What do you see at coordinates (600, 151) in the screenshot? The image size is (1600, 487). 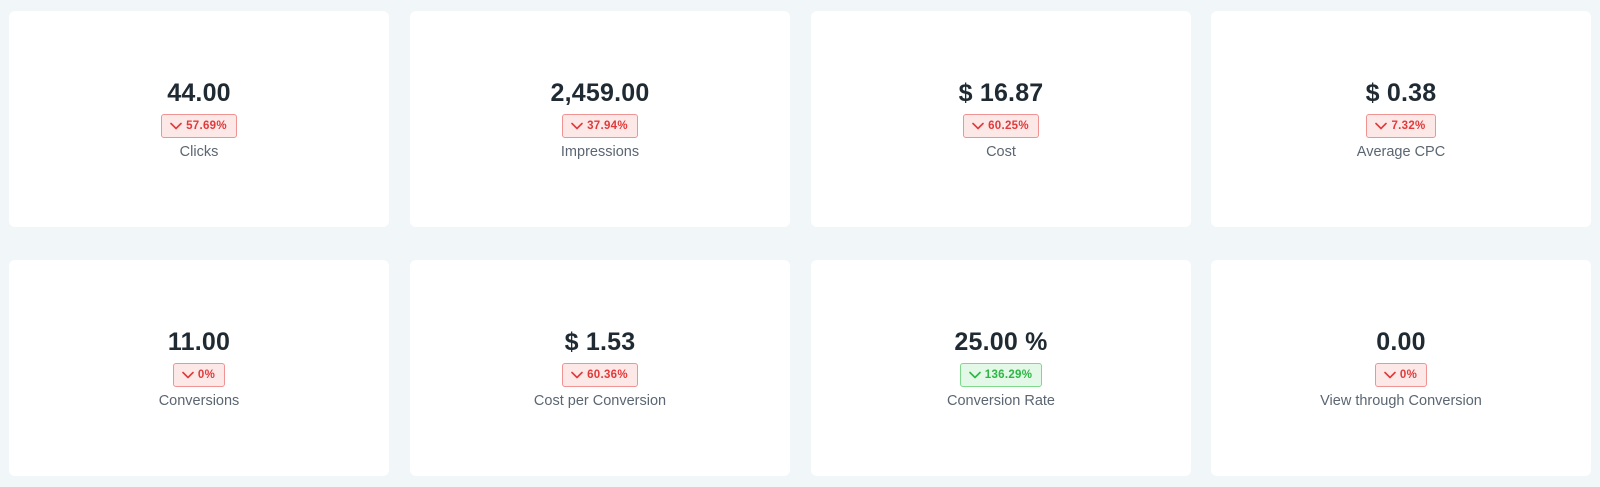 I see `metric-label: Impressions` at bounding box center [600, 151].